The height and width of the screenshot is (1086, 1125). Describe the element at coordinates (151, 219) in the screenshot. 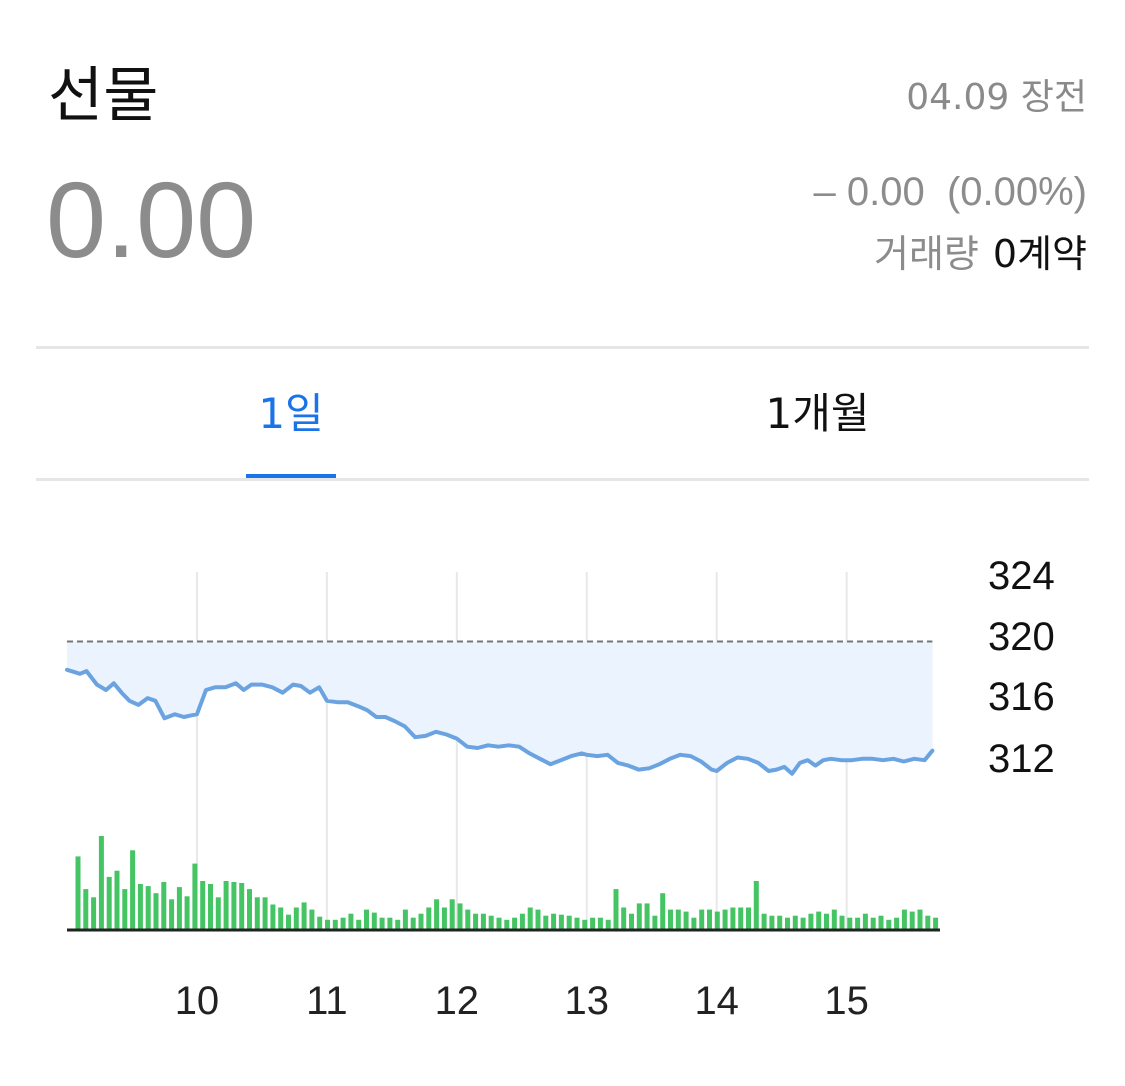

I see `price-value: 0.00` at that location.